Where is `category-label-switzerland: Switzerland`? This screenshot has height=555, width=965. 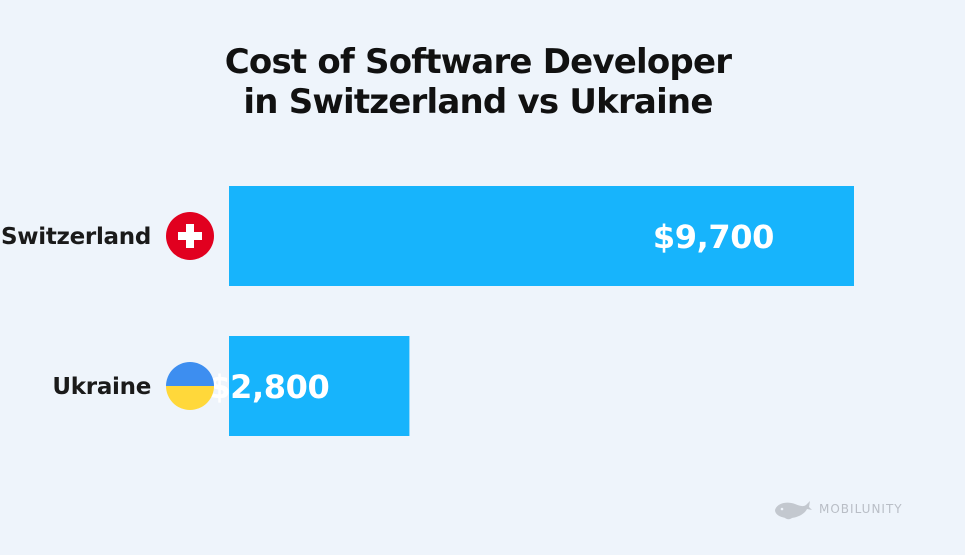
category-label-switzerland: Switzerland is located at coordinates (76, 237).